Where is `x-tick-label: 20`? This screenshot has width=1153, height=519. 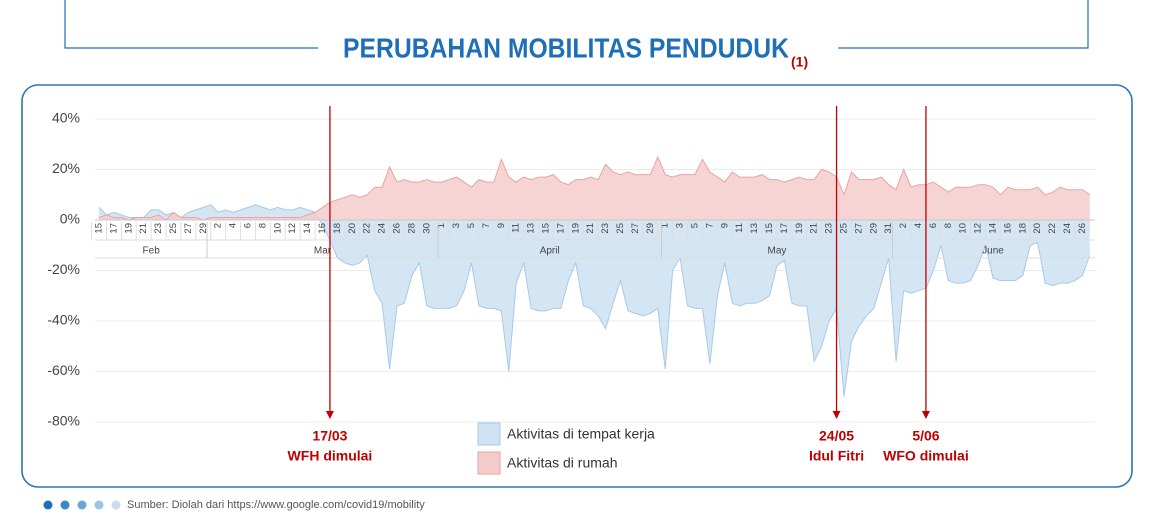 x-tick-label: 20 is located at coordinates (1037, 228).